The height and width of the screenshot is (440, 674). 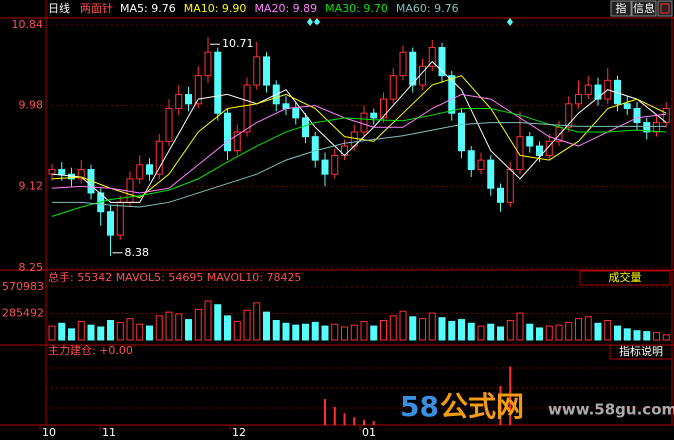 What do you see at coordinates (174, 277) in the screenshot?
I see `volume-header: 总手: 55342 MAVOL5: 54695 MAVOL10: 78425` at bounding box center [174, 277].